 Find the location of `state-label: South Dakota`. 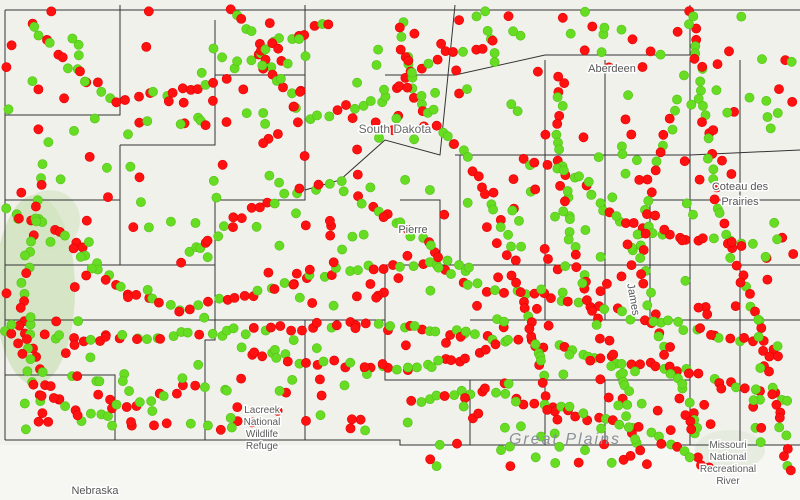

state-label: South Dakota is located at coordinates (395, 129).